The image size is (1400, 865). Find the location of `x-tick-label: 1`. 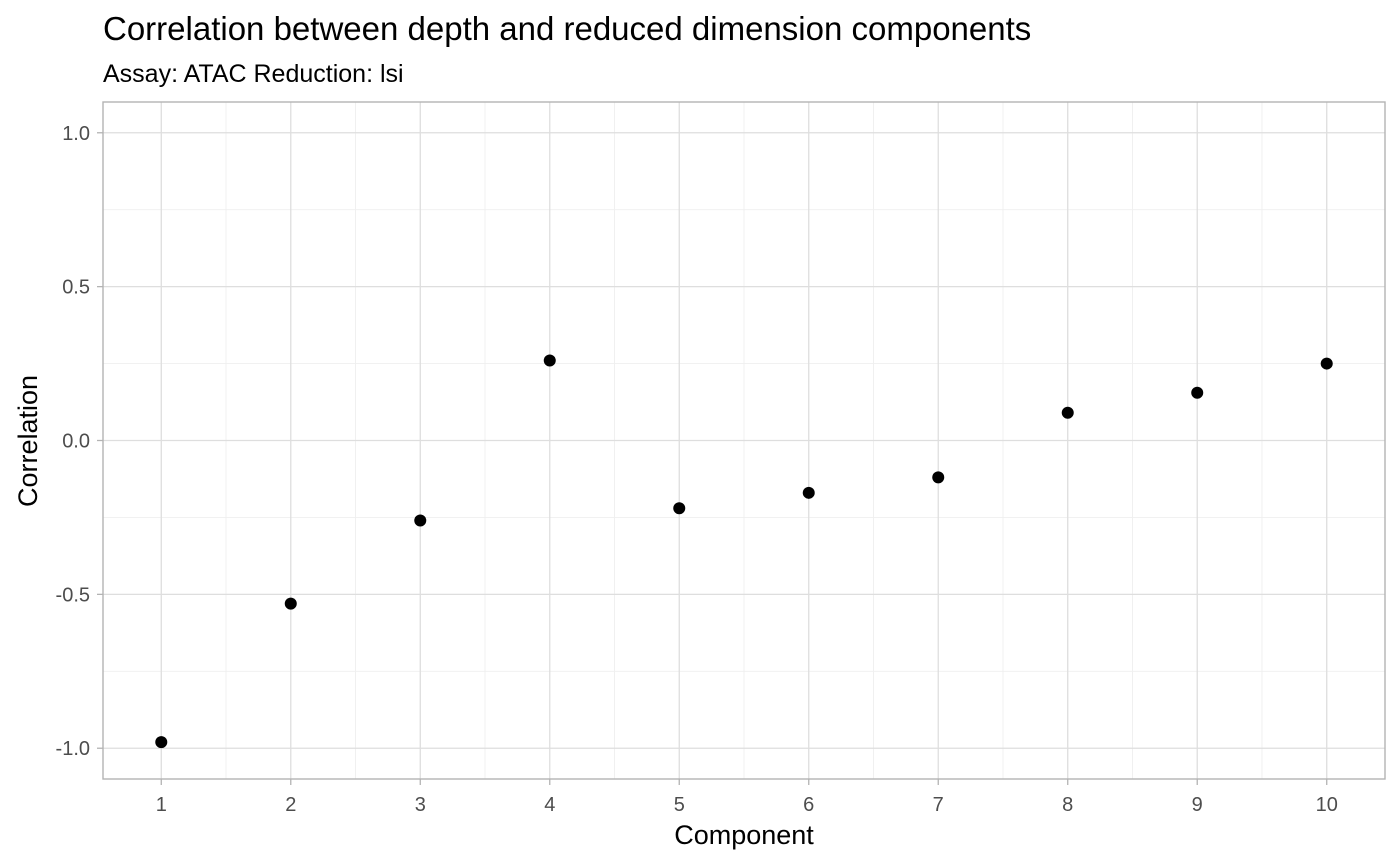

x-tick-label: 1 is located at coordinates (161, 805).